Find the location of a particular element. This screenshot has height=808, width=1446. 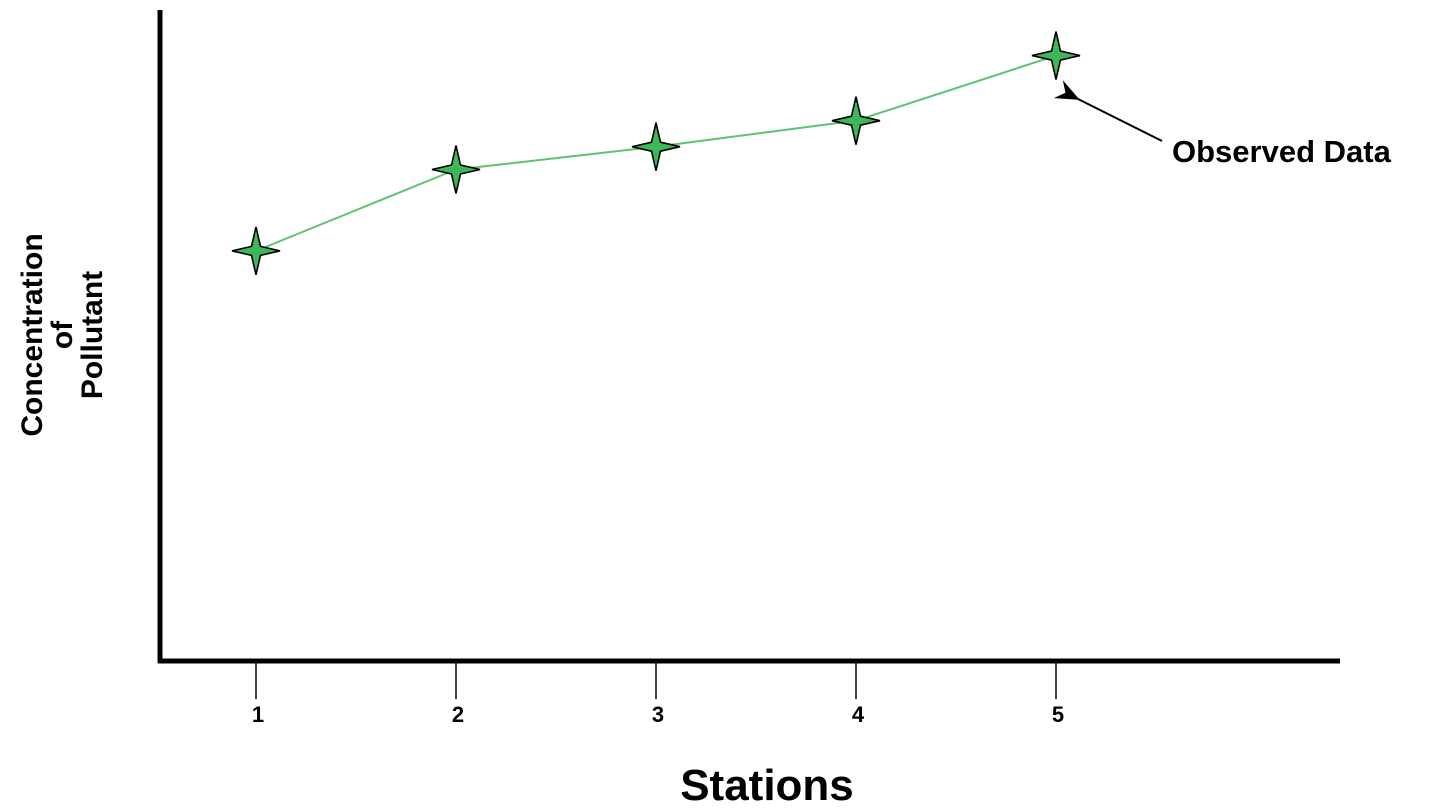

x-tick-label-3: 3 is located at coordinates (658, 714).